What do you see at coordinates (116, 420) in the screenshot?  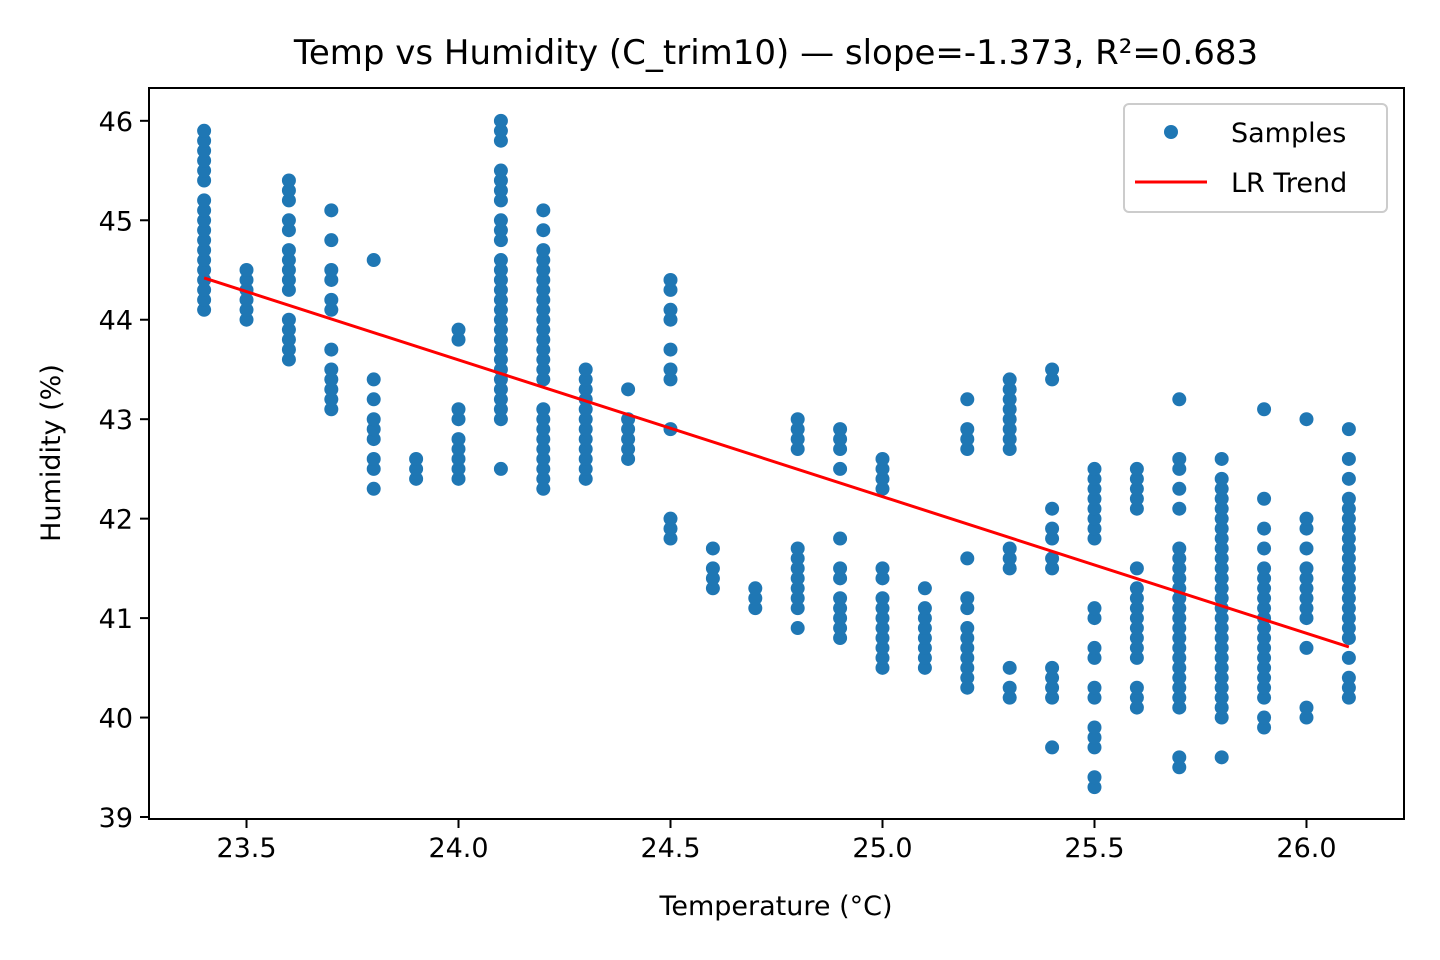 I see `y-tick-label: 43` at bounding box center [116, 420].